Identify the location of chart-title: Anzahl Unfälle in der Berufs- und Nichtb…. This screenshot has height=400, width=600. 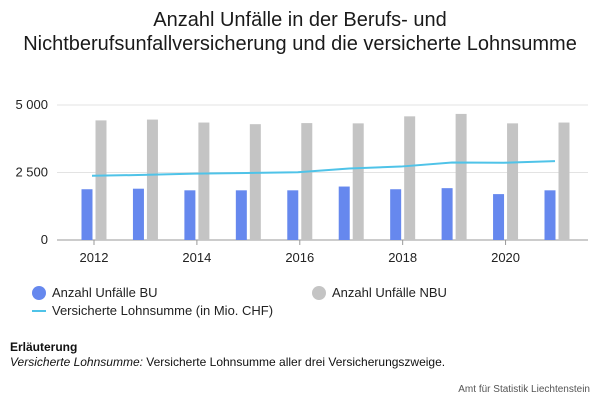
(300, 32).